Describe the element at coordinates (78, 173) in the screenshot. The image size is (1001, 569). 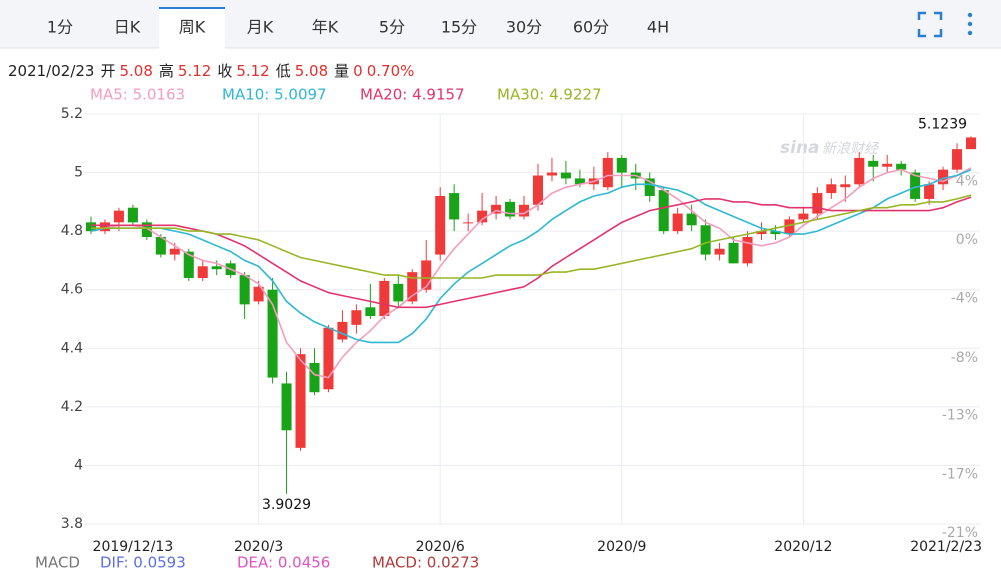
I see `y-tick-label: 5` at that location.